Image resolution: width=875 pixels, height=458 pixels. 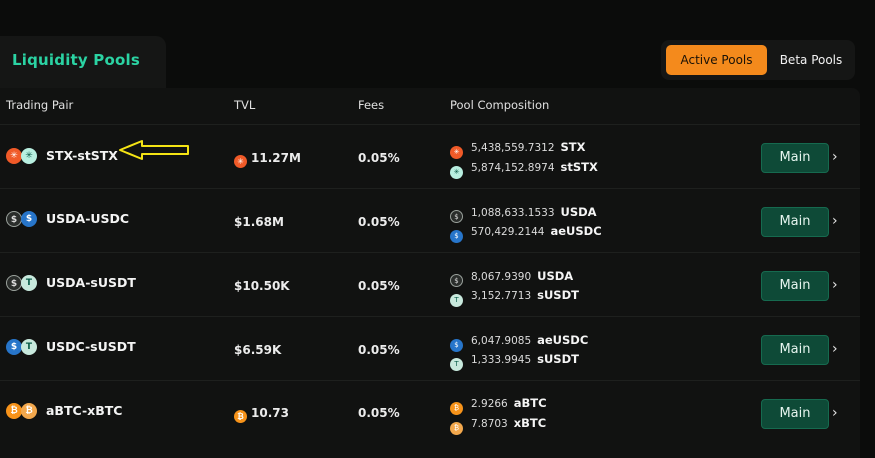 What do you see at coordinates (579, 167) in the screenshot?
I see `asset-symbol: stSTX` at bounding box center [579, 167].